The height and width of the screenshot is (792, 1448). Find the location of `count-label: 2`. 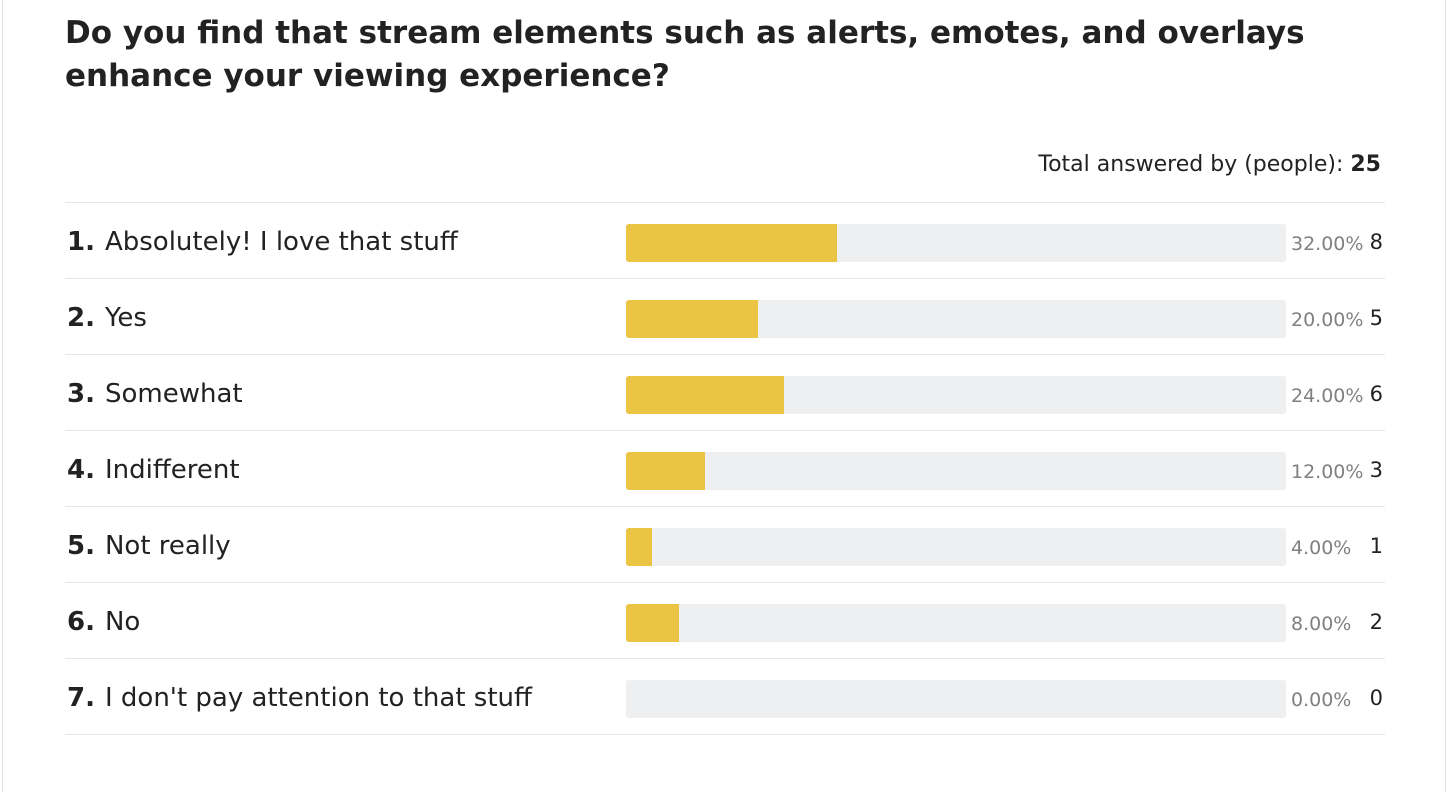

count-label: 2 is located at coordinates (1376, 622).